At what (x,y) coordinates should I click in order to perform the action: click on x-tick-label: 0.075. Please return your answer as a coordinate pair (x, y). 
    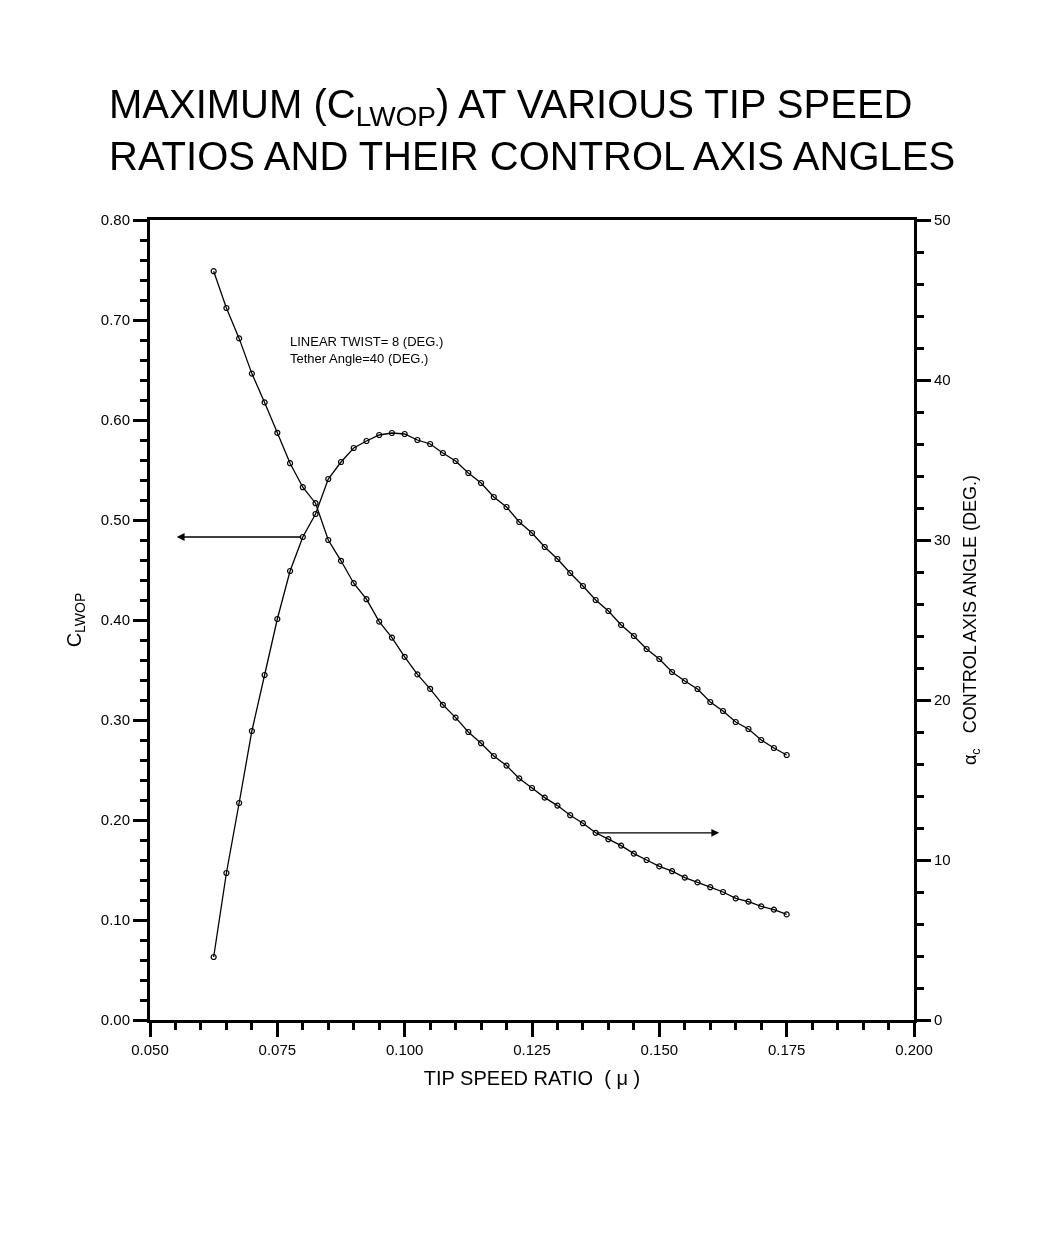
    Looking at the image, I should click on (277, 1049).